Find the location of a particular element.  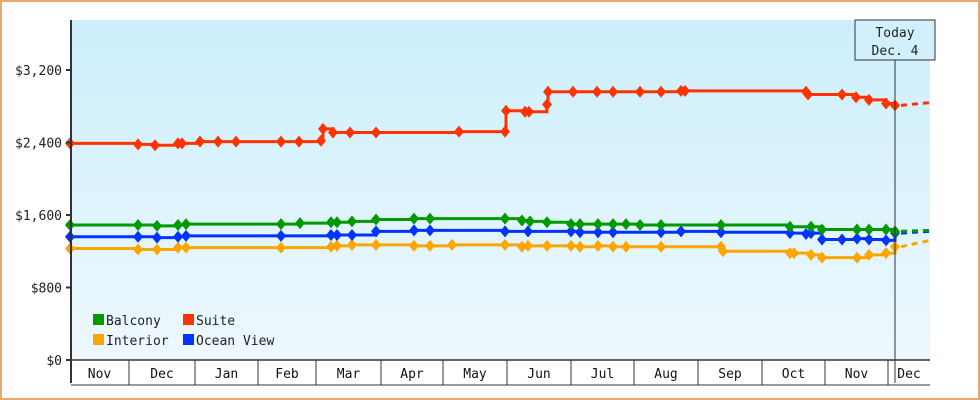

legend-item-suite: Suite is located at coordinates (209, 321).